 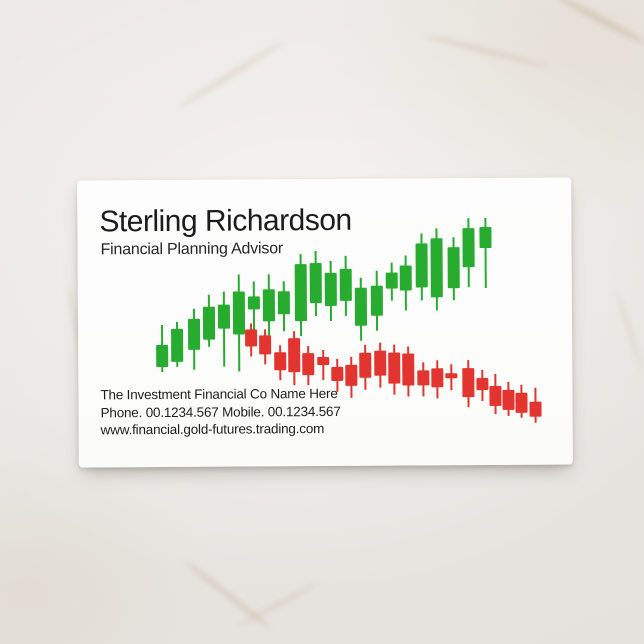 What do you see at coordinates (192, 249) in the screenshot?
I see `cardholder-job-title: Financial Planning Advisor` at bounding box center [192, 249].